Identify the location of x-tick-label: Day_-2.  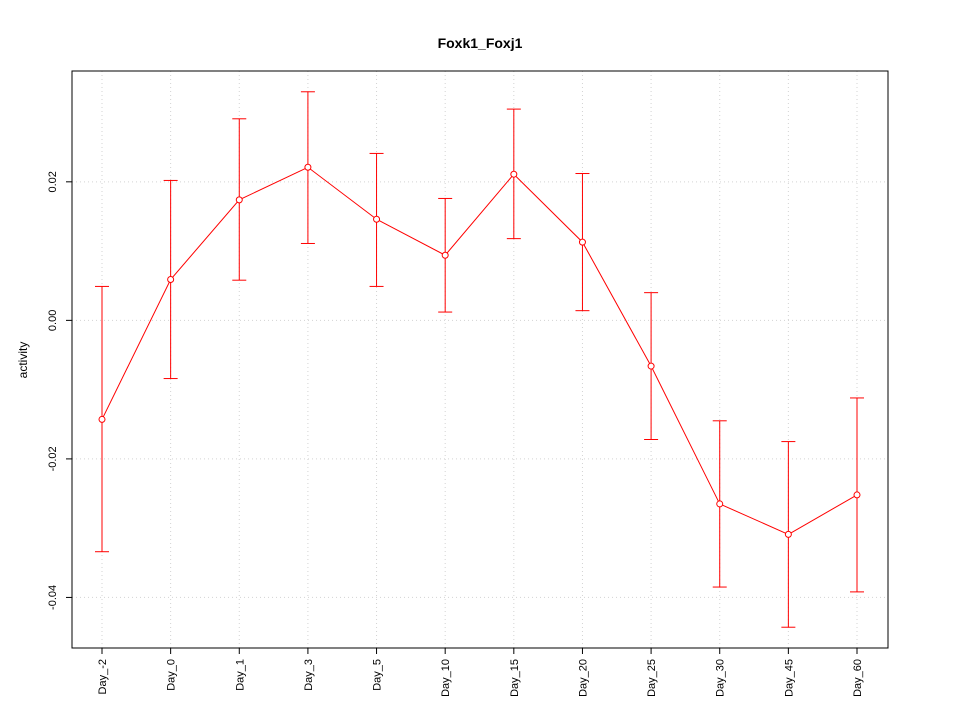
(103, 676).